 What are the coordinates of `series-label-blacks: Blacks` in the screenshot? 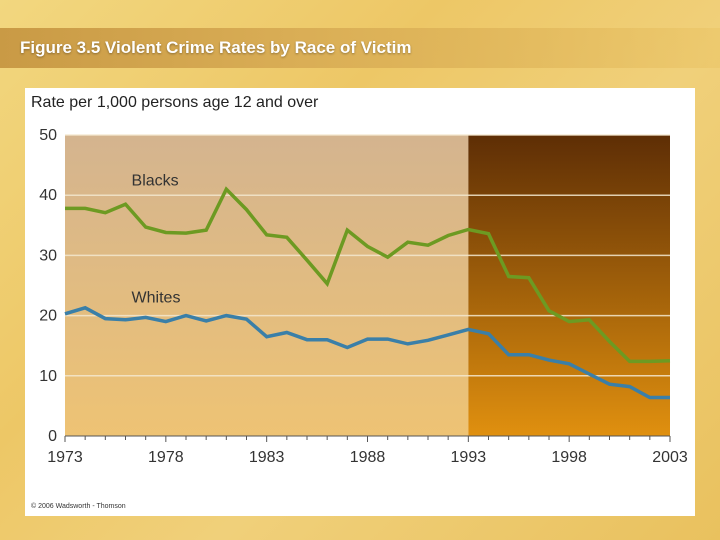 It's located at (155, 181).